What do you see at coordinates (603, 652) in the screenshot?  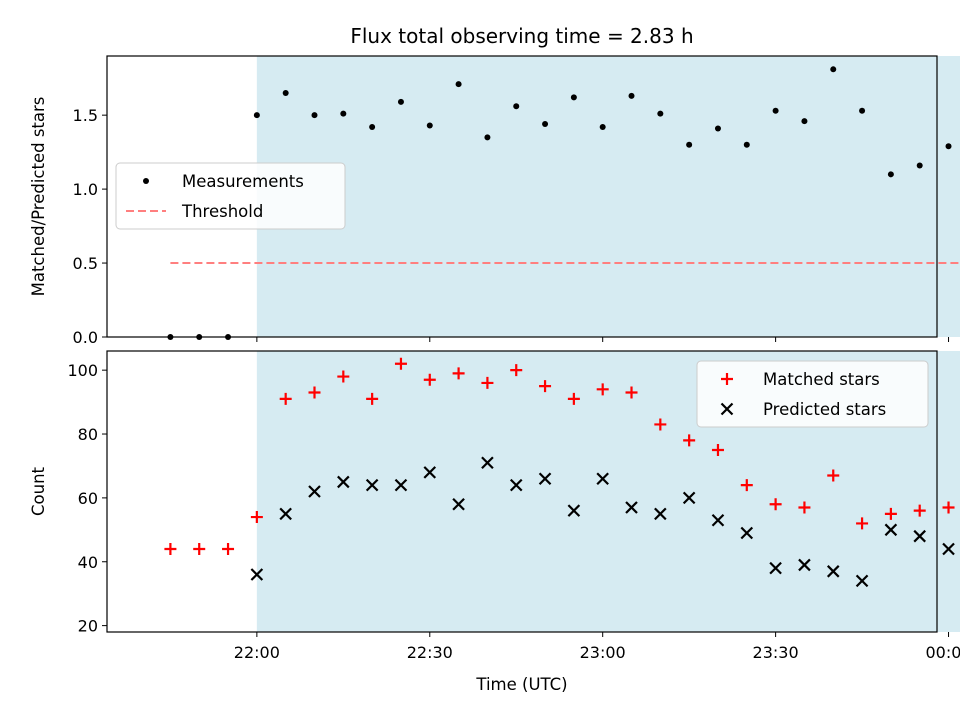 I see `x-tick-label: 23:00` at bounding box center [603, 652].